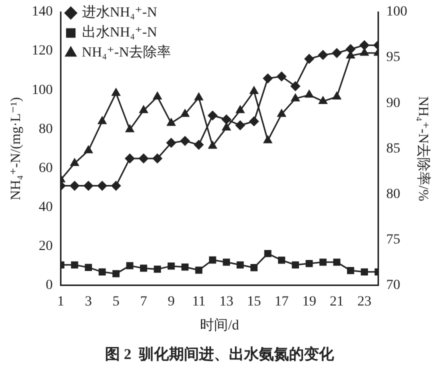  Describe the element at coordinates (45, 129) in the screenshot. I see `y-tick-label: 80` at that location.